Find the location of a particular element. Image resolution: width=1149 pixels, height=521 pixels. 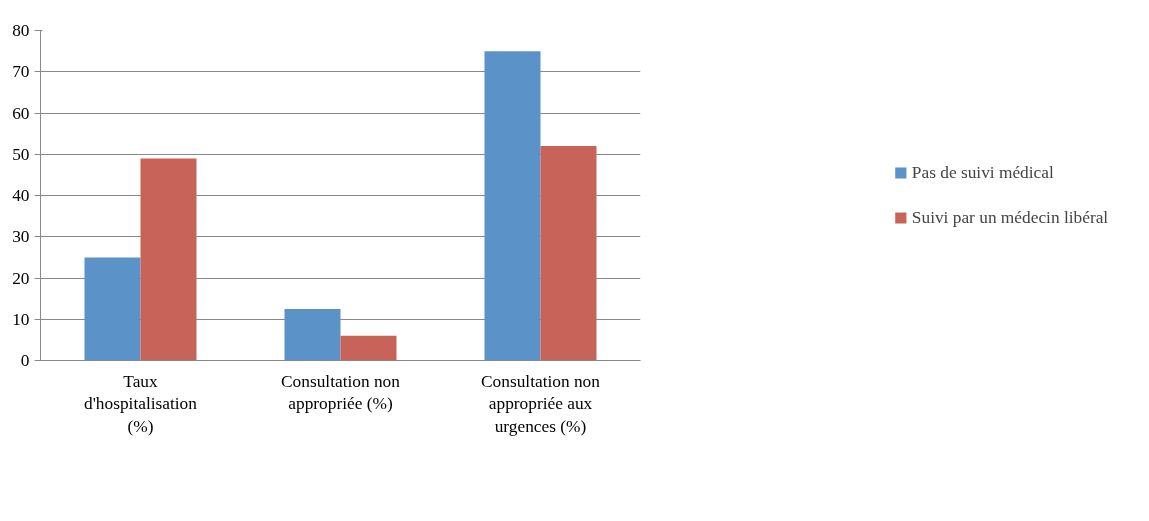

y-tick-label: 80 is located at coordinates (21, 30).